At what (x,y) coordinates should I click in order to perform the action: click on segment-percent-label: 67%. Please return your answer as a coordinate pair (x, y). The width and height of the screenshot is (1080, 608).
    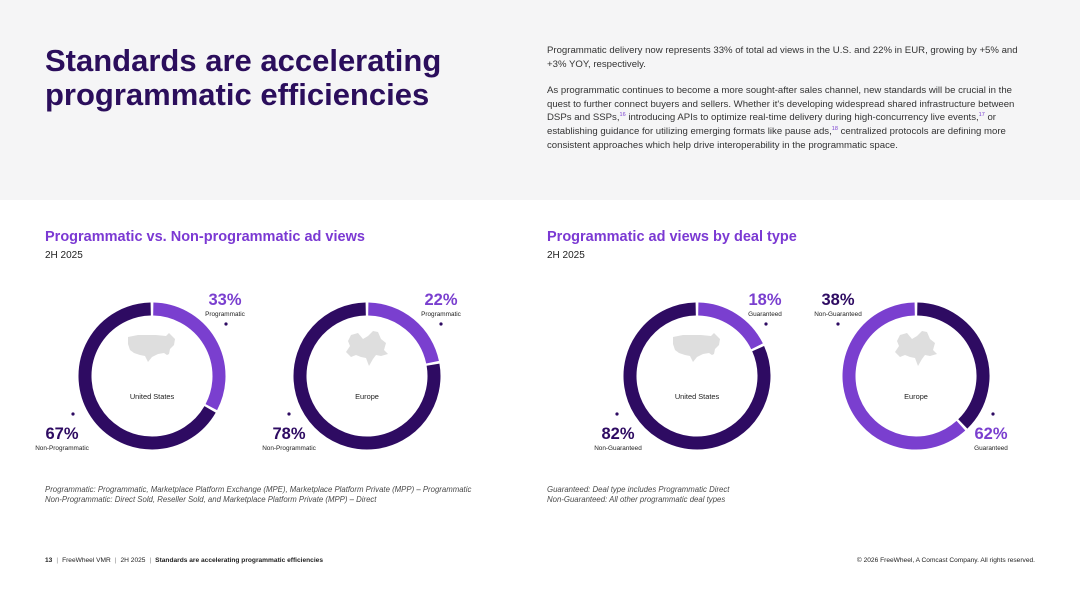
    Looking at the image, I should click on (61, 434).